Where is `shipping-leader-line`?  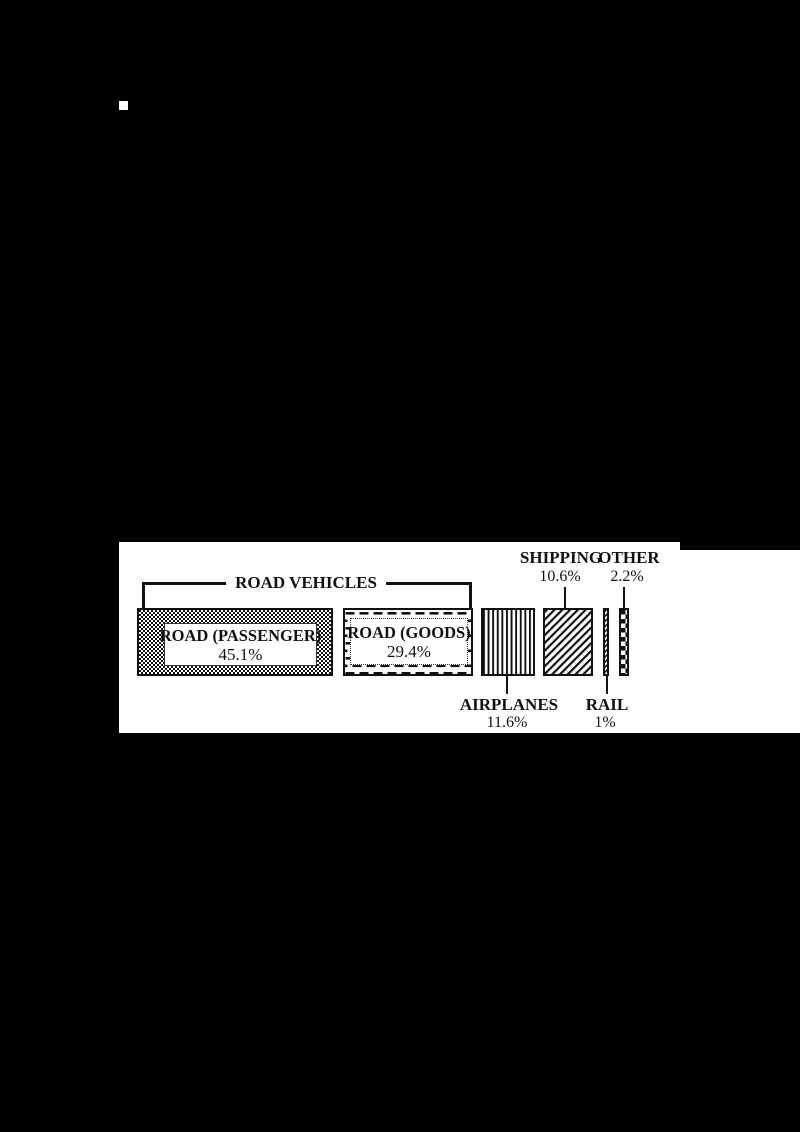 shipping-leader-line is located at coordinates (565, 597).